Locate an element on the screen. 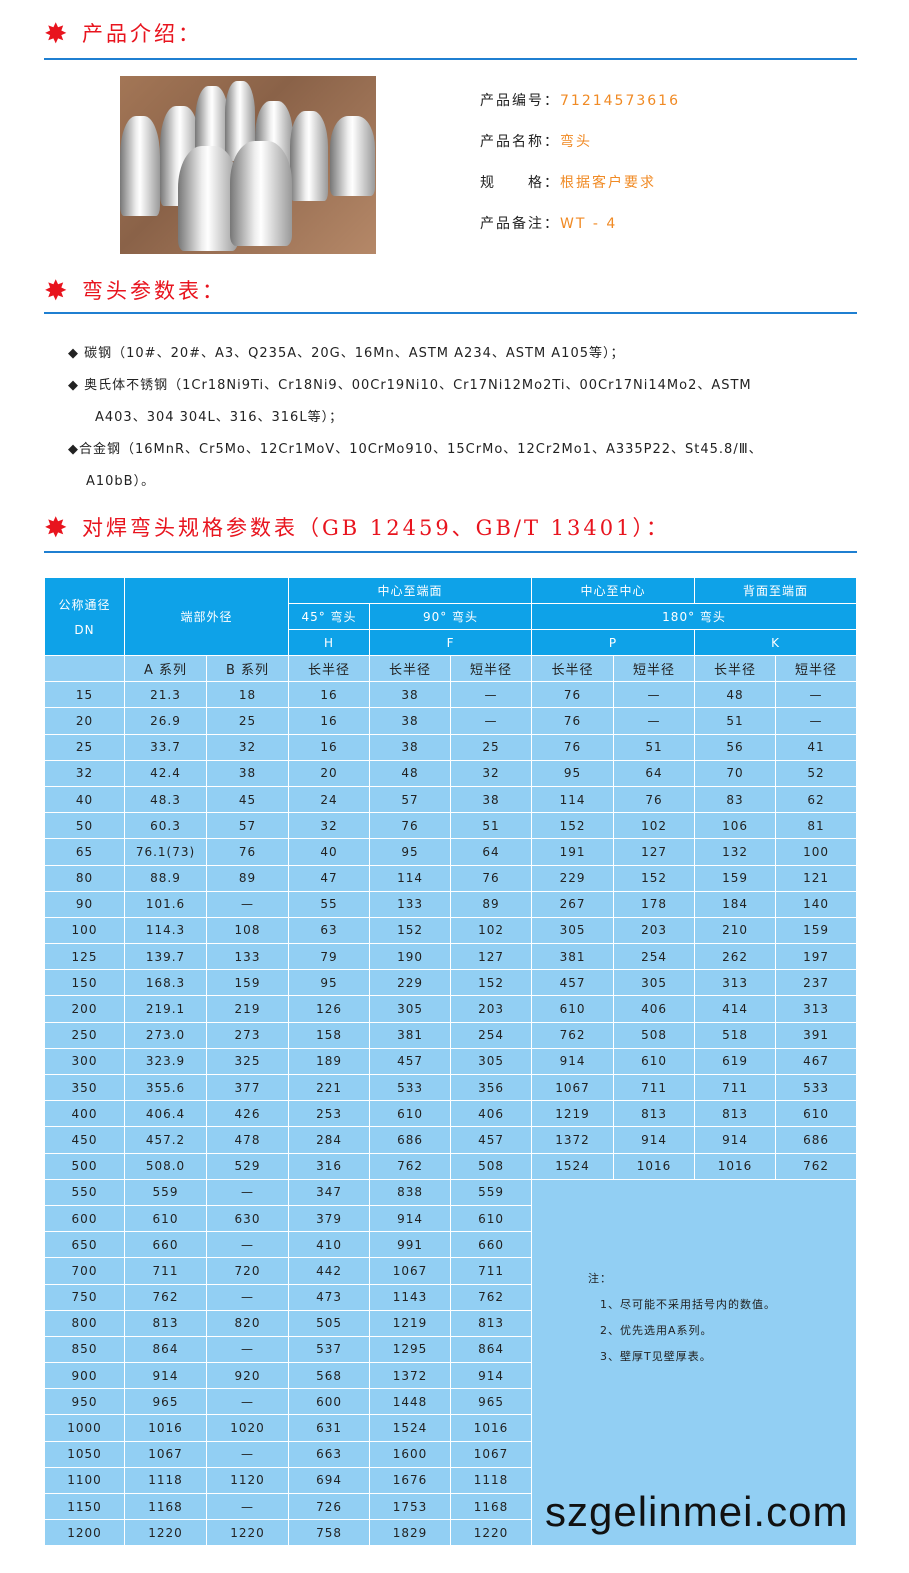 The width and height of the screenshot is (909, 1573). table-cell: 152 is located at coordinates (573, 826).